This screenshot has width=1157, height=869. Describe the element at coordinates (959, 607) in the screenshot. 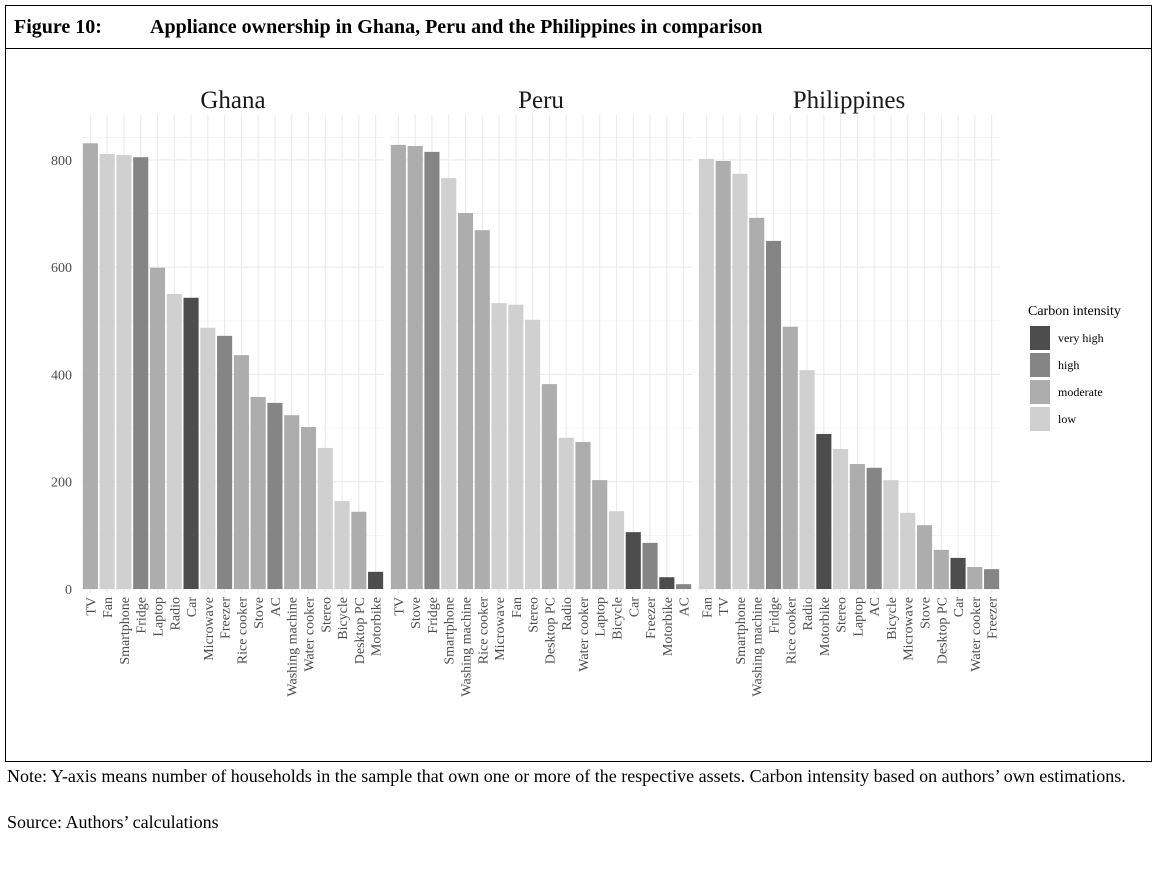

I see `x-tick-label: Car` at that location.